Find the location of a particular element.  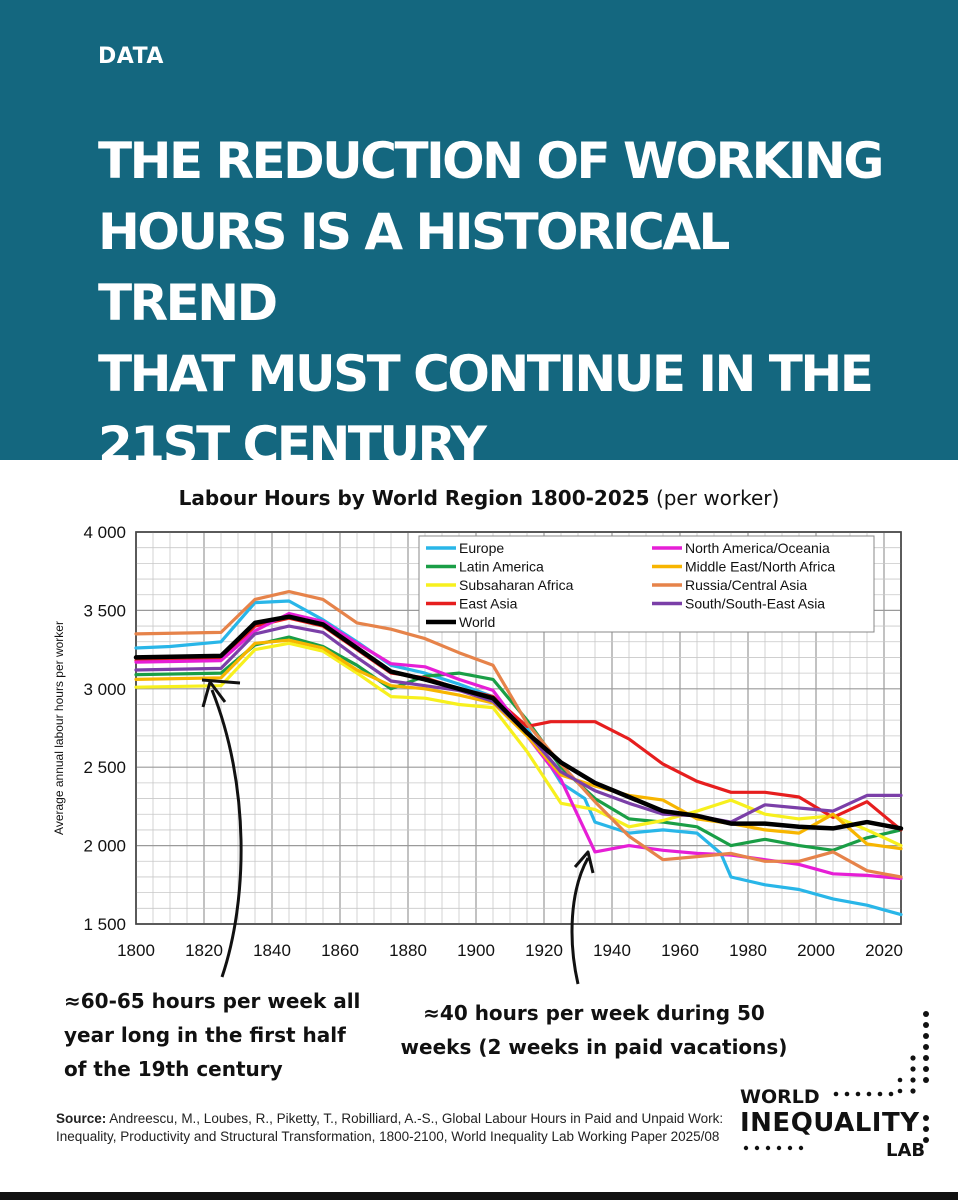

x-tick-label: 1840 is located at coordinates (272, 950).